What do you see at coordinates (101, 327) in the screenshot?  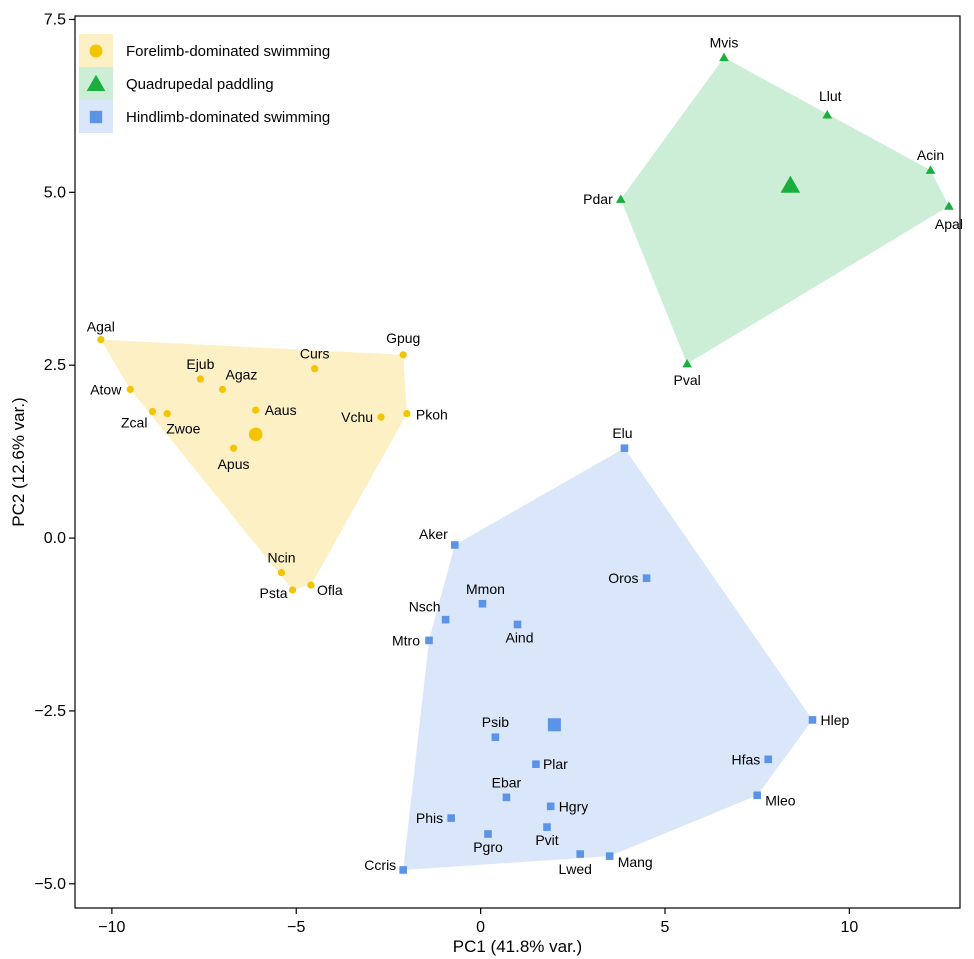 I see `point-label-agal: Agal` at bounding box center [101, 327].